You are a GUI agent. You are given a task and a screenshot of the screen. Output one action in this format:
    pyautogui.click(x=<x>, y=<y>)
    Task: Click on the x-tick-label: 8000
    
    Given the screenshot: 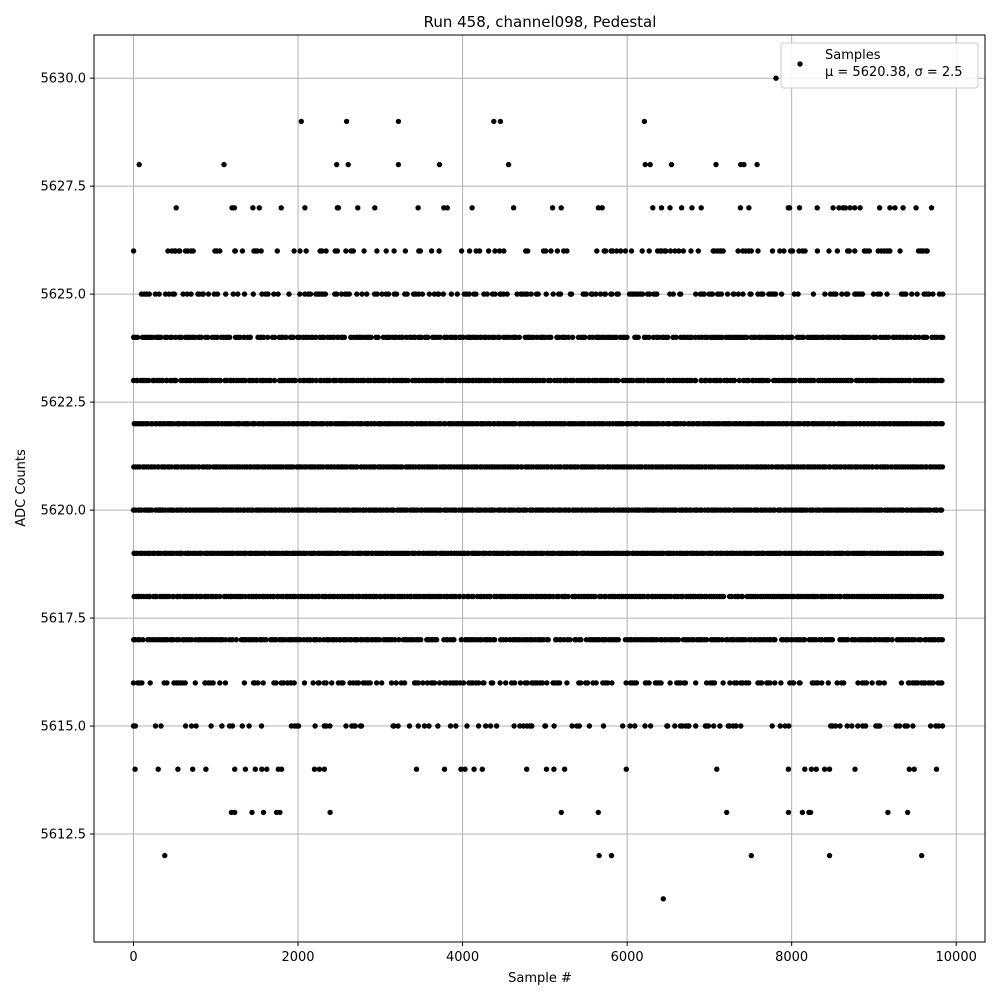 What is the action you would take?
    pyautogui.click(x=791, y=957)
    